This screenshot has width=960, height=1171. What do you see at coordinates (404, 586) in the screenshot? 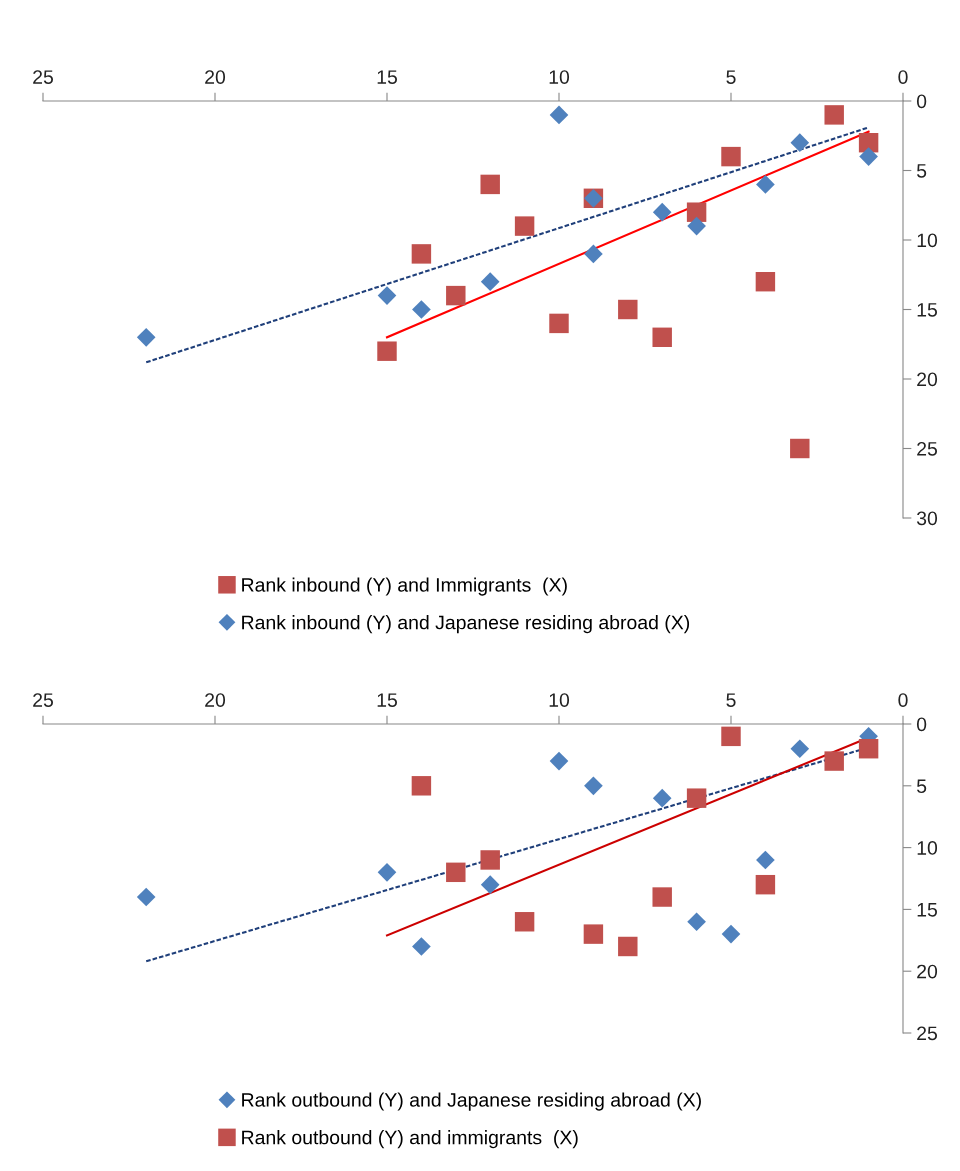
I see `legend-label: Rank inbound (Y) and Immigrants (X)` at bounding box center [404, 586].